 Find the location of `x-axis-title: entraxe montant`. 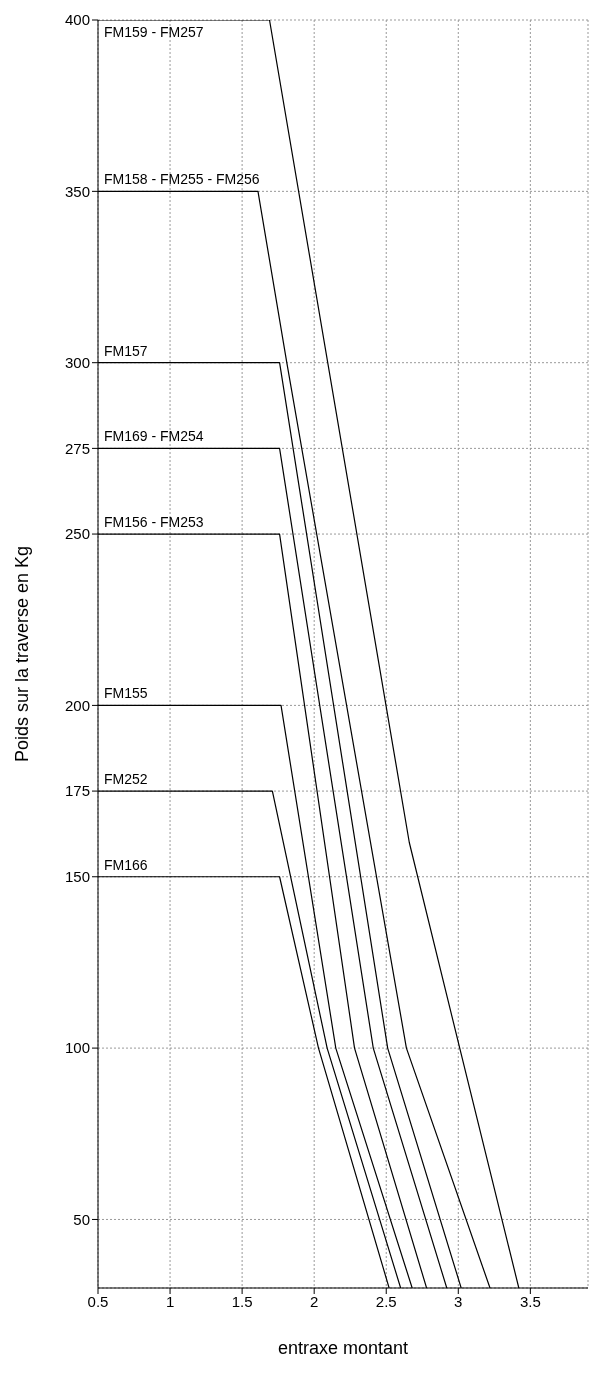

x-axis-title: entraxe montant is located at coordinates (343, 1348).